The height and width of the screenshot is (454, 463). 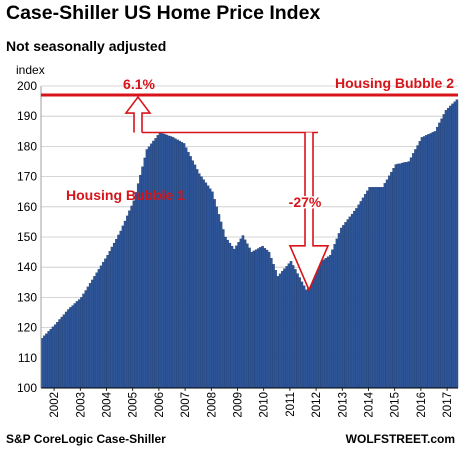 I want to click on x-tick-label: 2013, so click(x=343, y=405).